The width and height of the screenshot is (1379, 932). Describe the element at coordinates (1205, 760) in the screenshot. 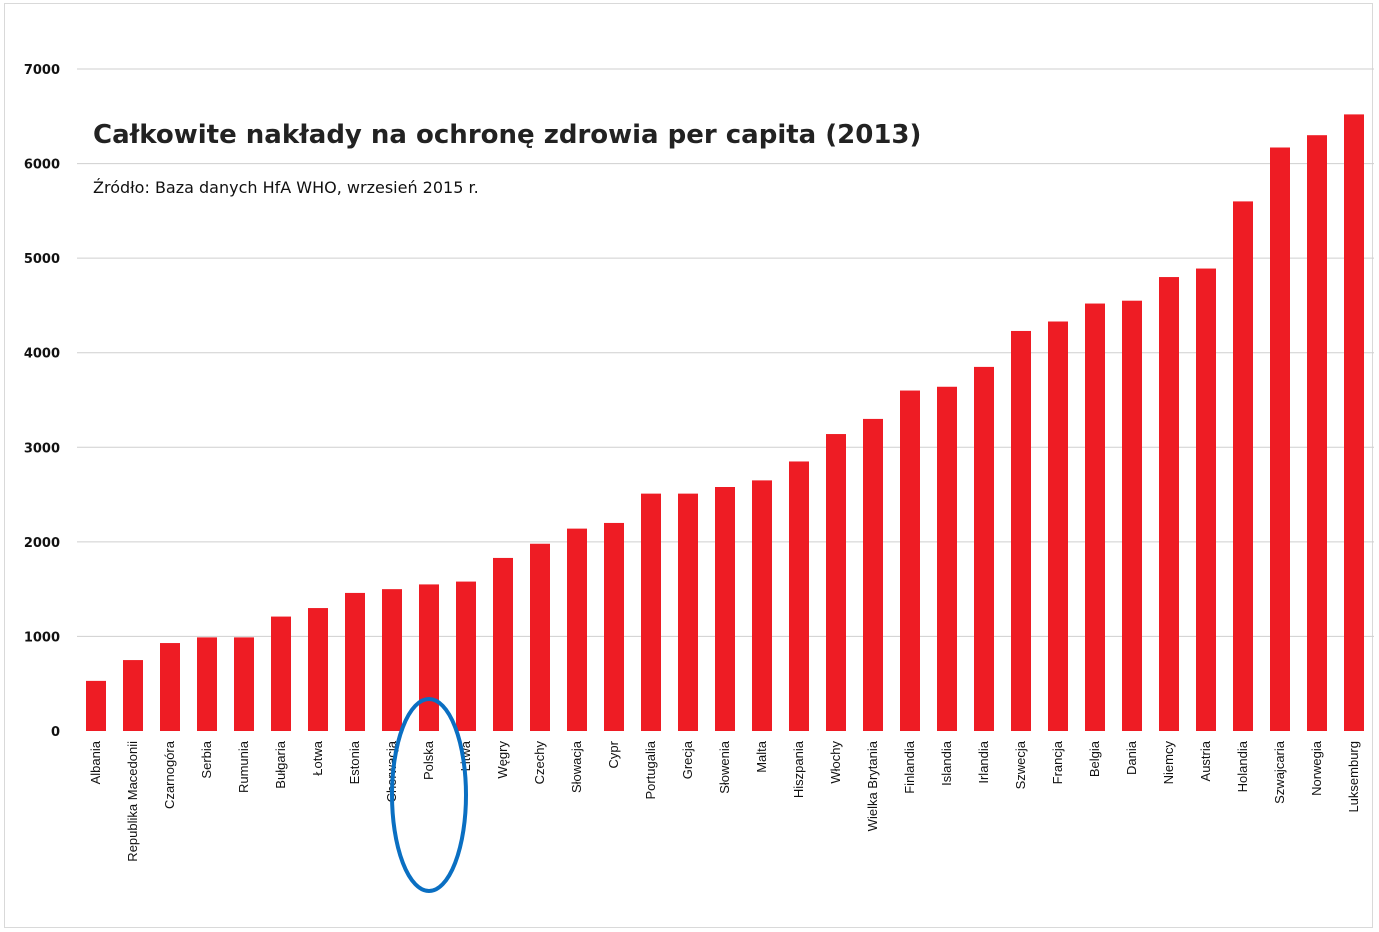

I see `x-tick-label: Austria` at that location.